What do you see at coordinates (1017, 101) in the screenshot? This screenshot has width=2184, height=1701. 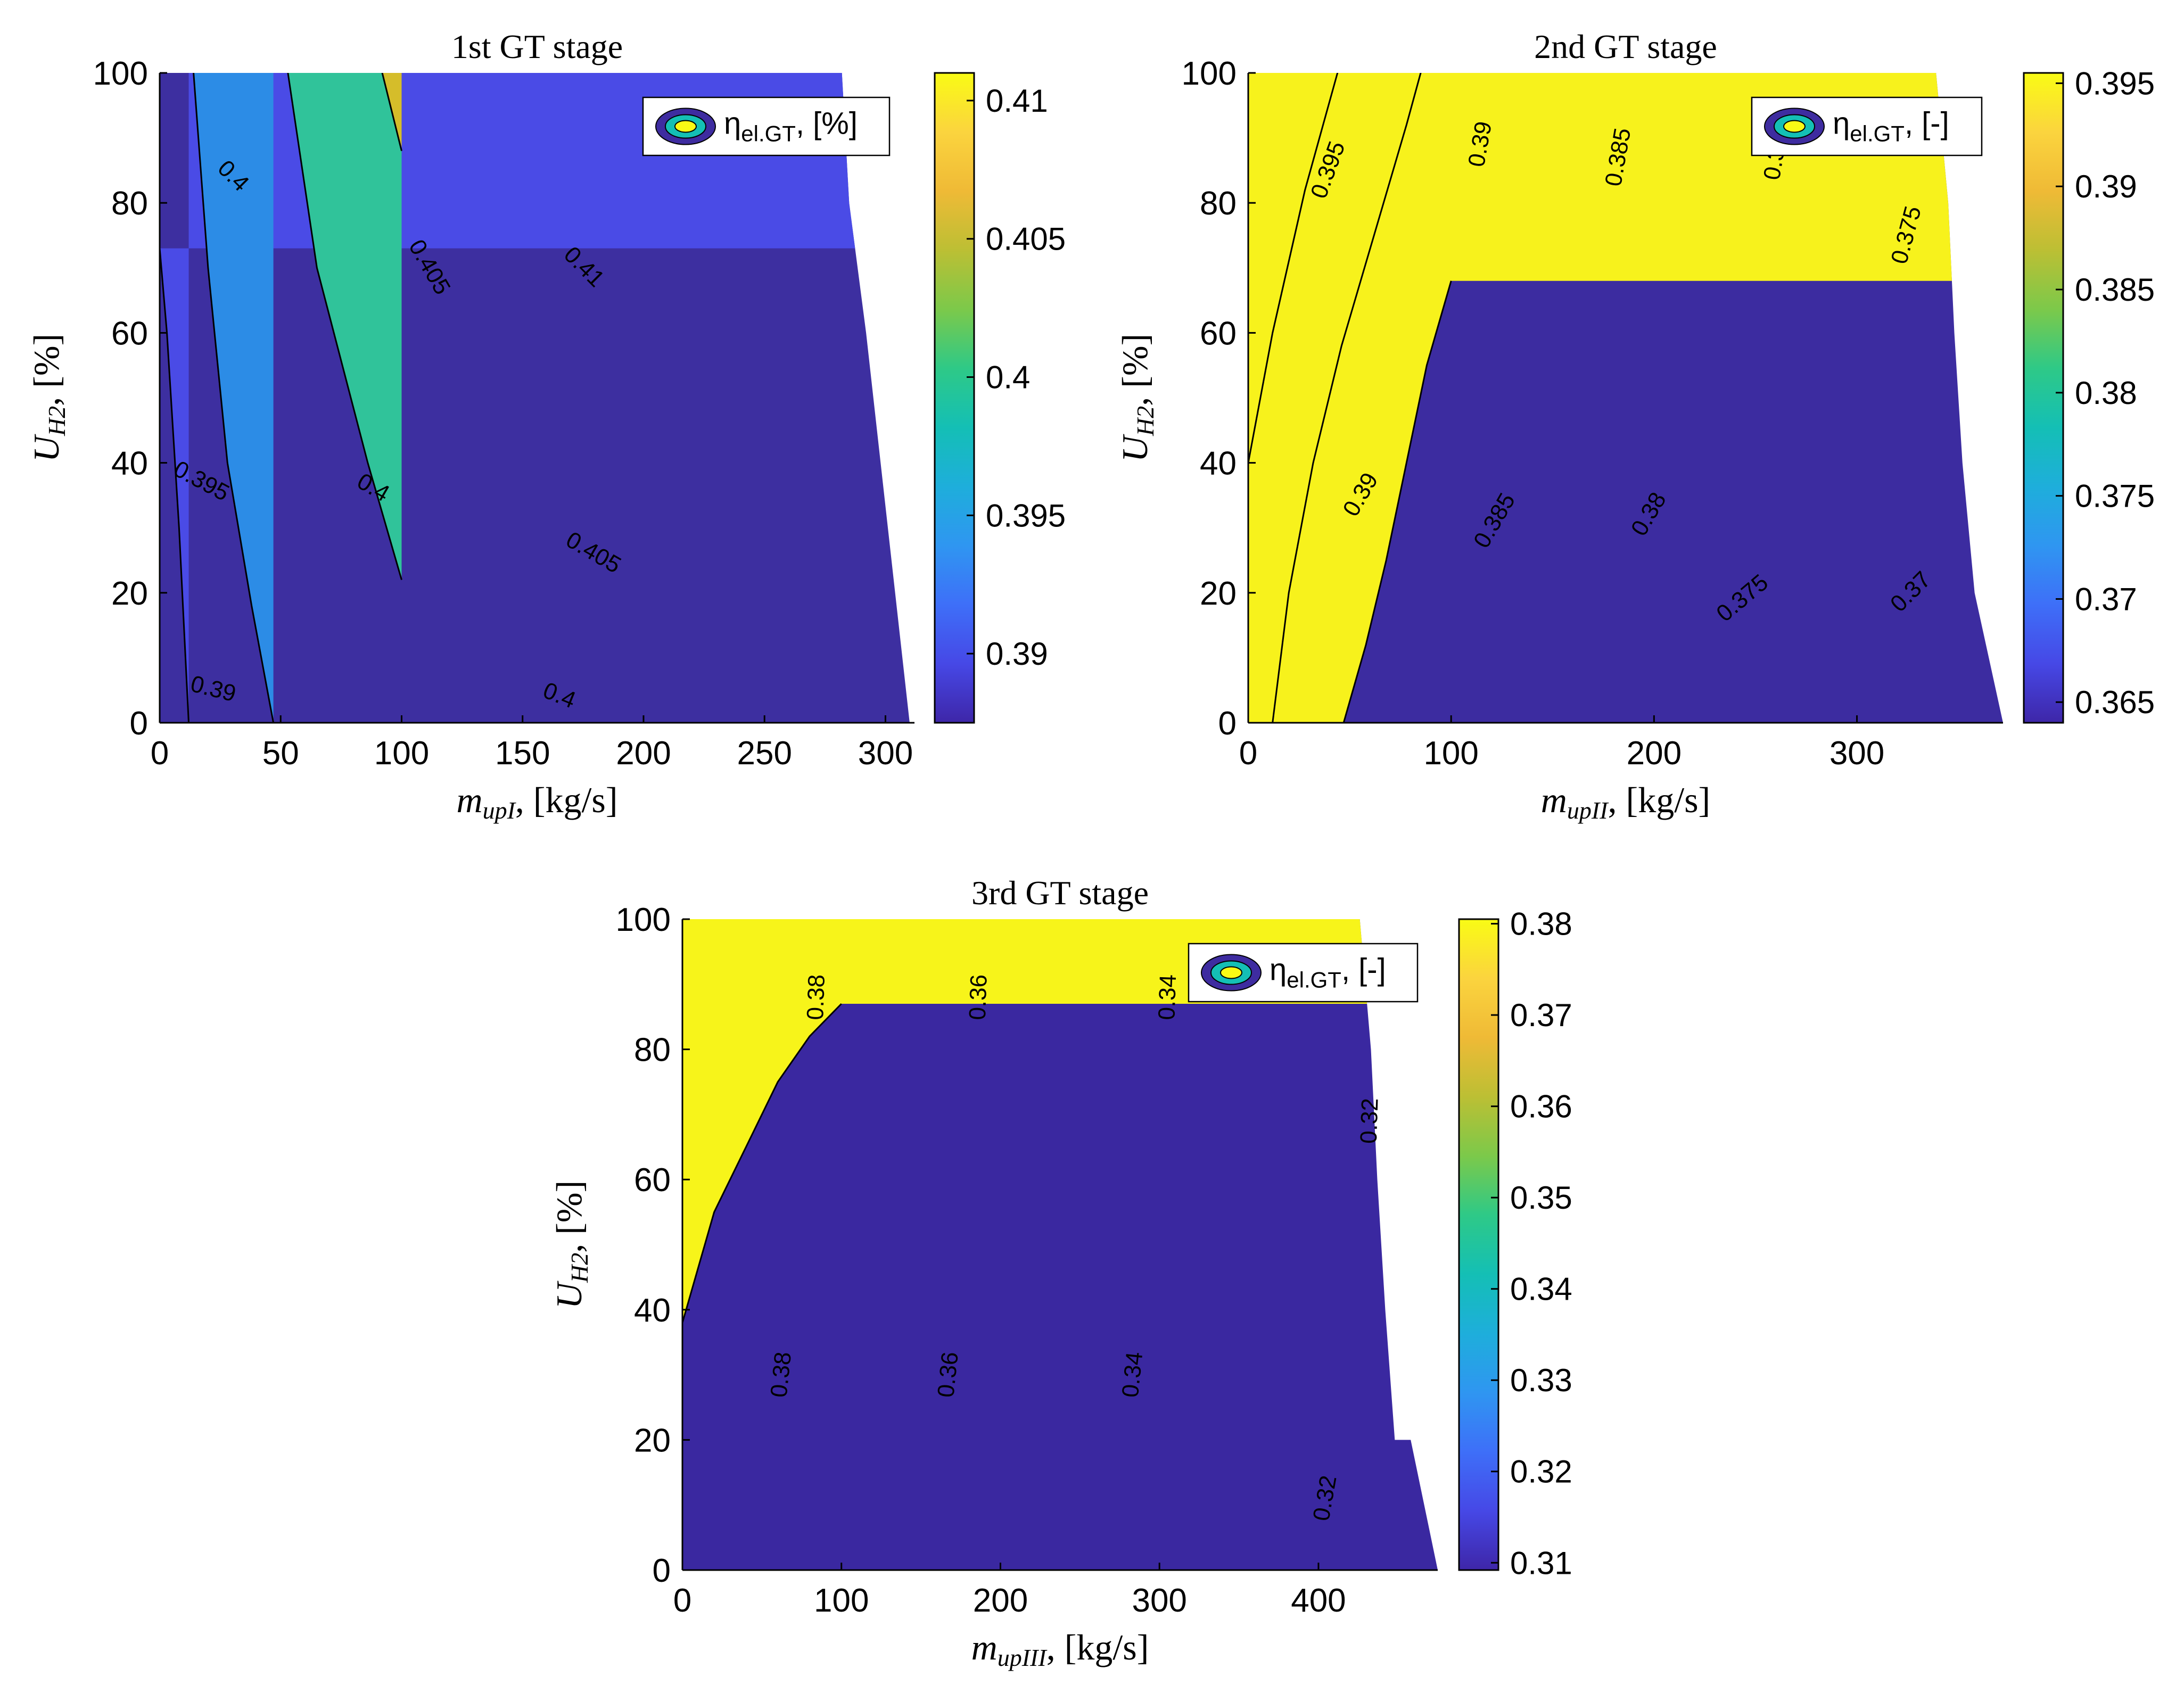 I see `colorbar-tick-label: 0.41` at bounding box center [1017, 101].